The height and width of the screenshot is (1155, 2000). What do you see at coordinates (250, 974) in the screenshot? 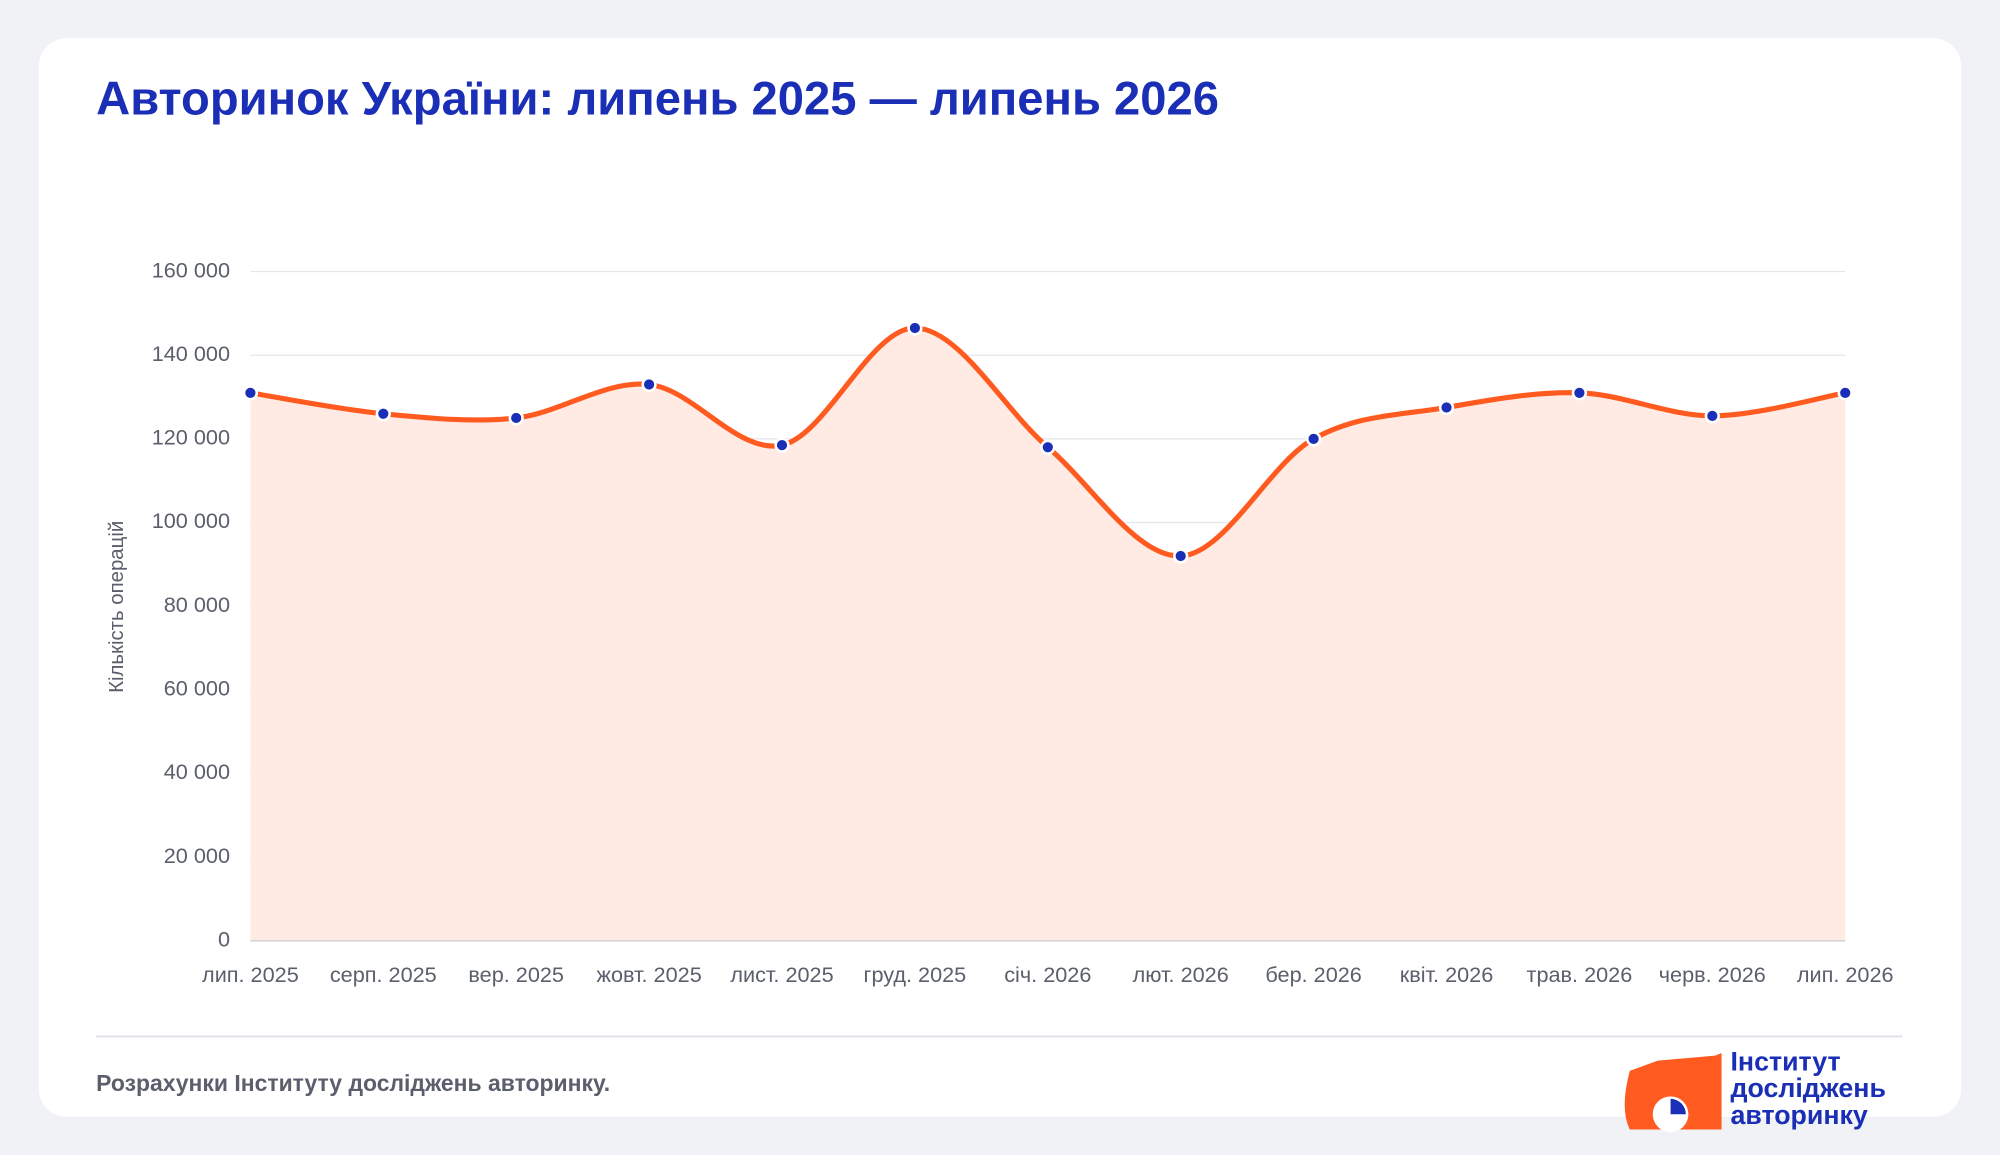
I see `x-tick-label: лип. 2025` at bounding box center [250, 974].